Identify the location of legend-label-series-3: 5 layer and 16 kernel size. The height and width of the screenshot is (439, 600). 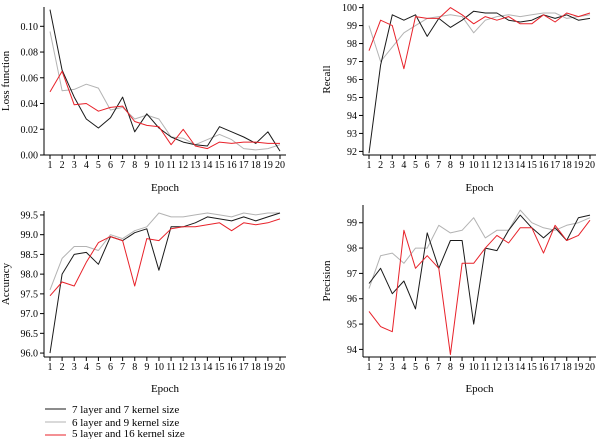
(128, 433).